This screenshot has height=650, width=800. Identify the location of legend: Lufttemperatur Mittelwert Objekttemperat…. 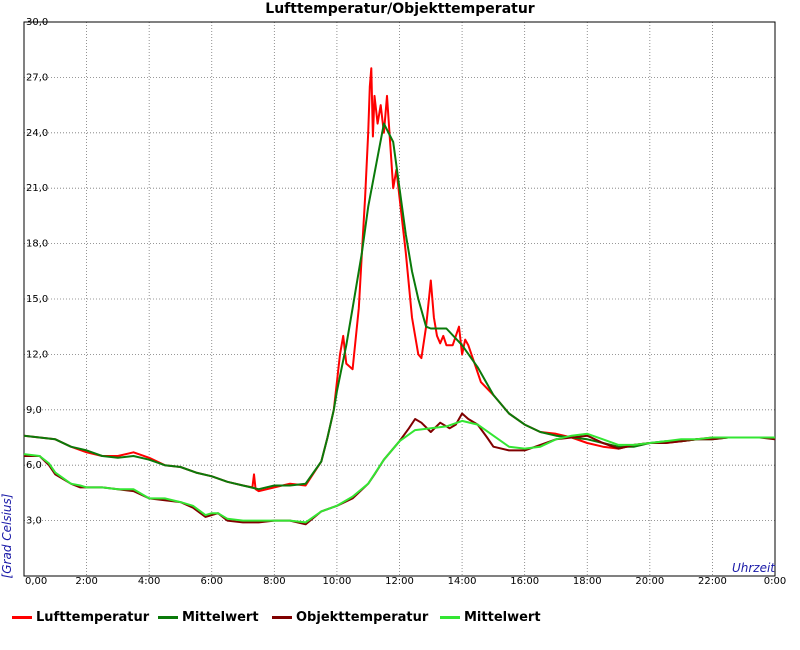
(400, 617).